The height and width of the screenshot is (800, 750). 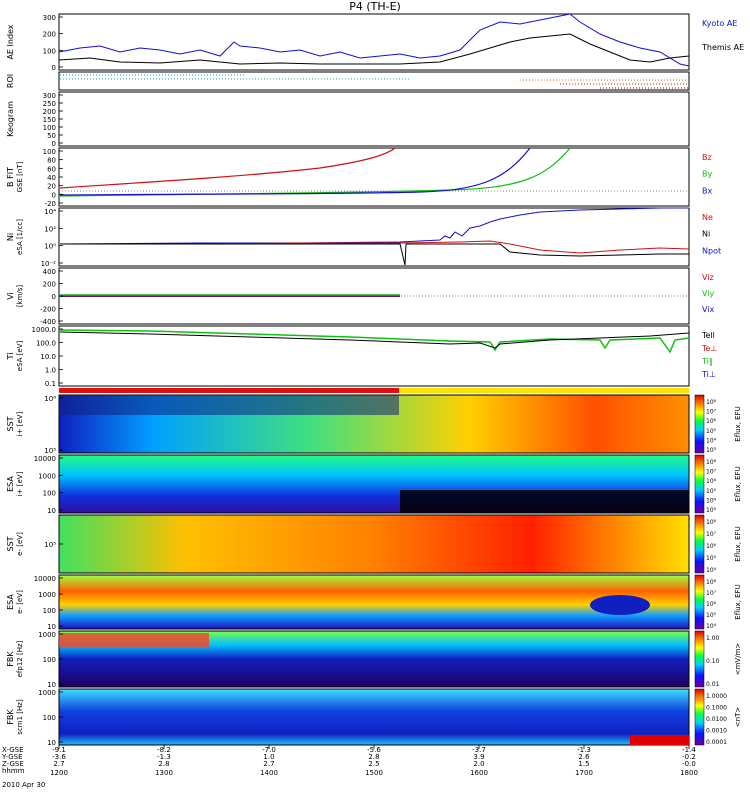 I want to click on x-gse-value: -9.1, so click(x=59, y=750).